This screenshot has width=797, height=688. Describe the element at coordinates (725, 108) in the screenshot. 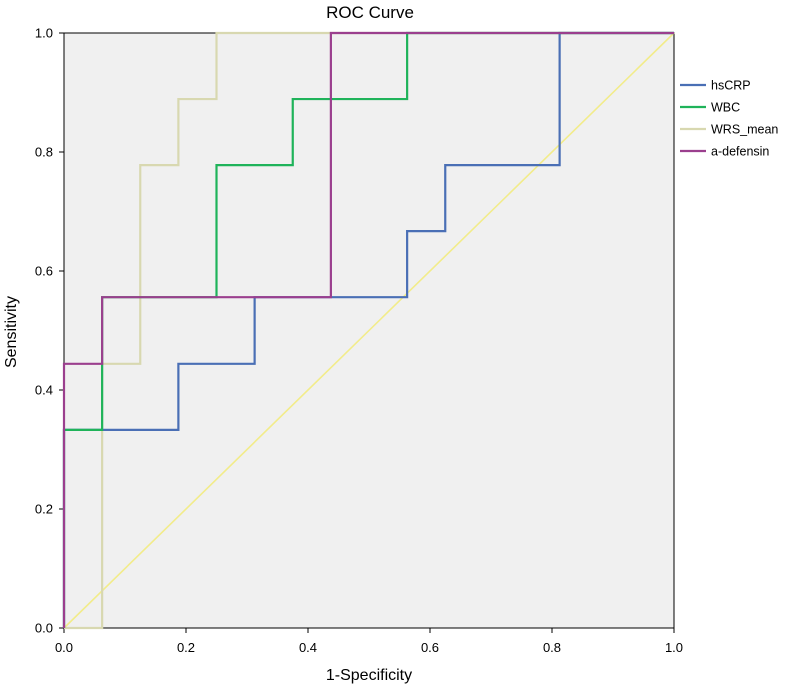

I see `legend-label-wbc: WBC` at that location.